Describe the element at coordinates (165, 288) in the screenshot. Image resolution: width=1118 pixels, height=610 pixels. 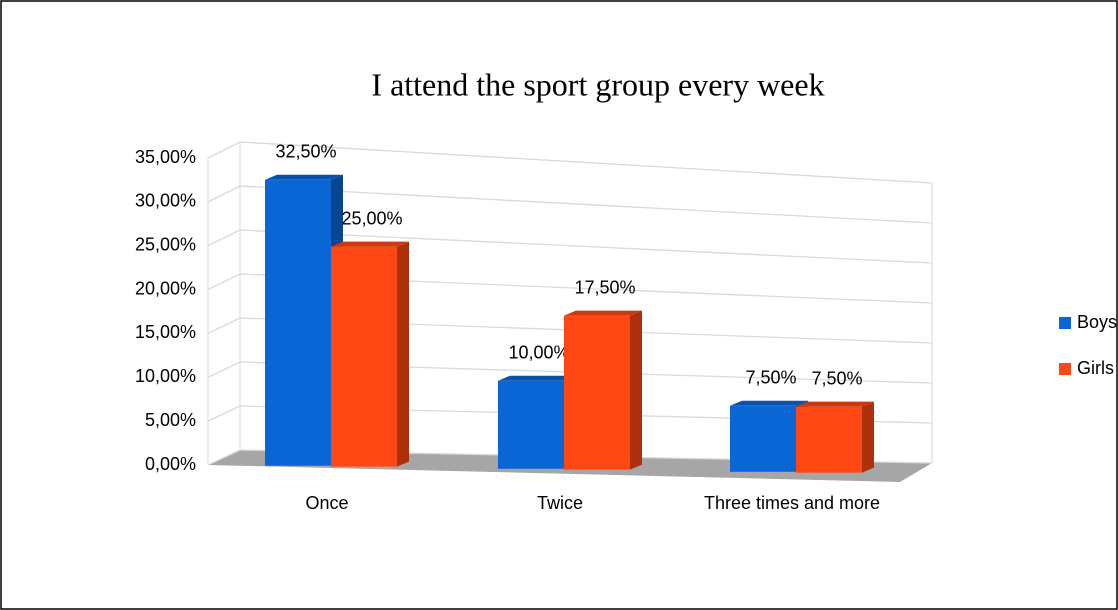
I see `y-tick-label: 20,00%` at that location.